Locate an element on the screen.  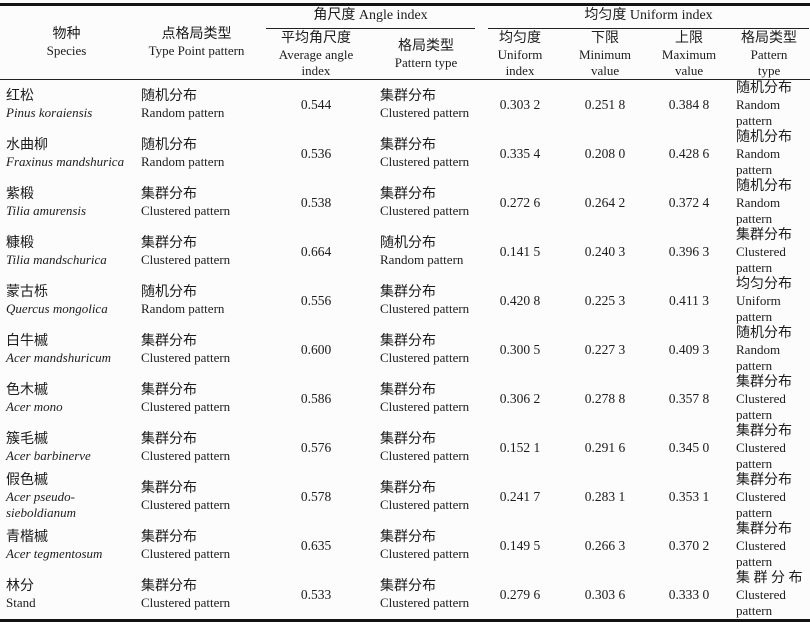
uniform-pattern-en: Uniform pattern is located at coordinates (758, 308).